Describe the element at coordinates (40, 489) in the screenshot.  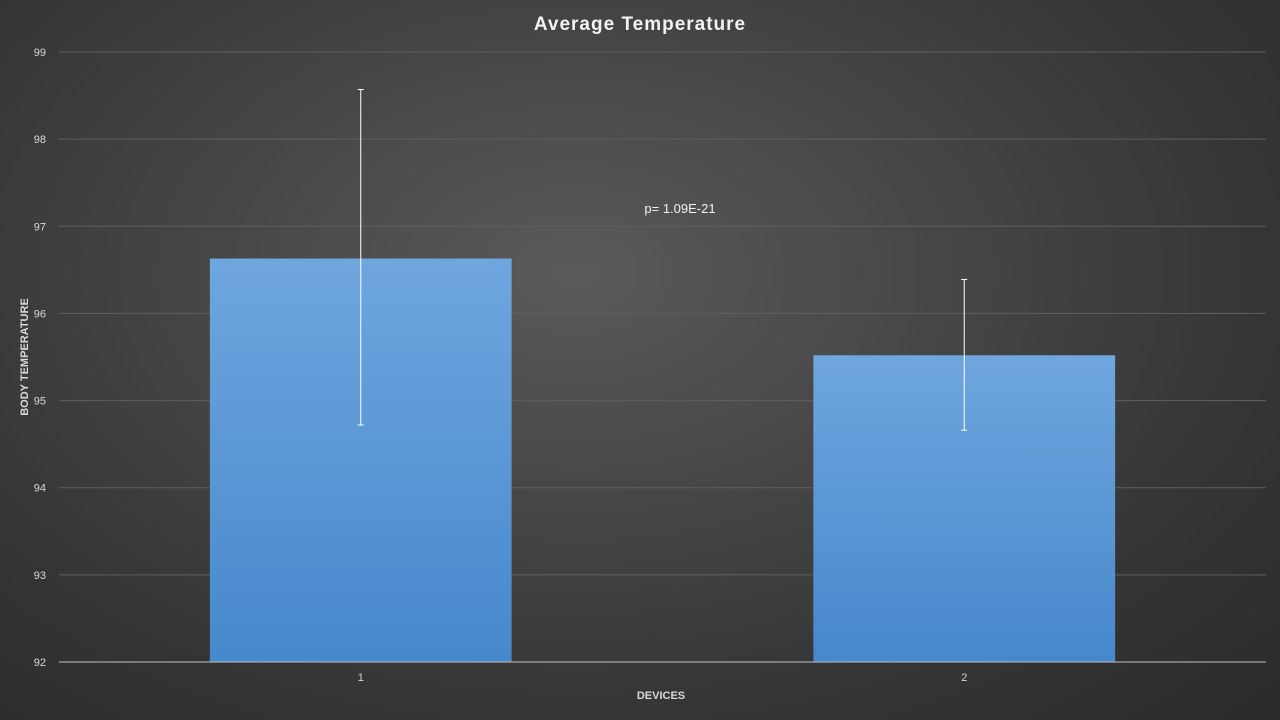
I see `y-tick-label: 94` at that location.